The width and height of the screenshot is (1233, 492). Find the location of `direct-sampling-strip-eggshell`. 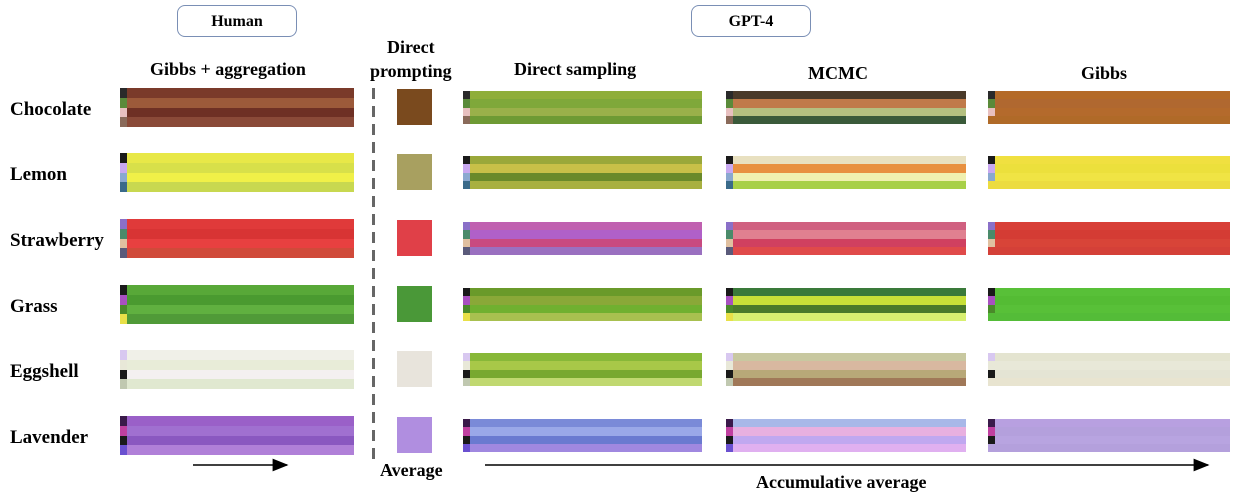

direct-sampling-strip-eggshell is located at coordinates (582, 369).